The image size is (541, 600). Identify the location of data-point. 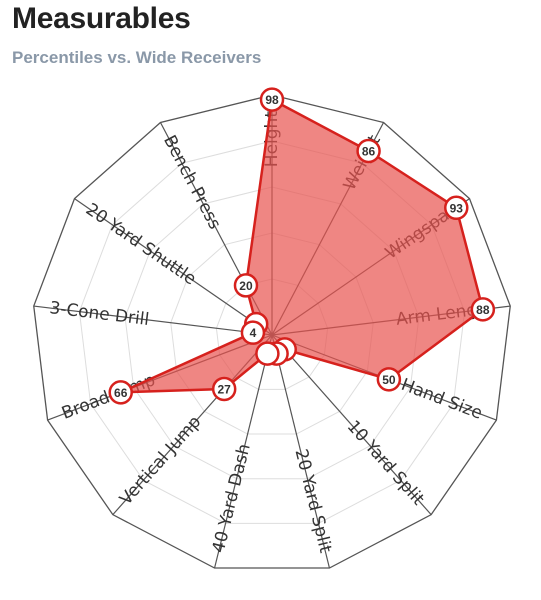
(267, 353).